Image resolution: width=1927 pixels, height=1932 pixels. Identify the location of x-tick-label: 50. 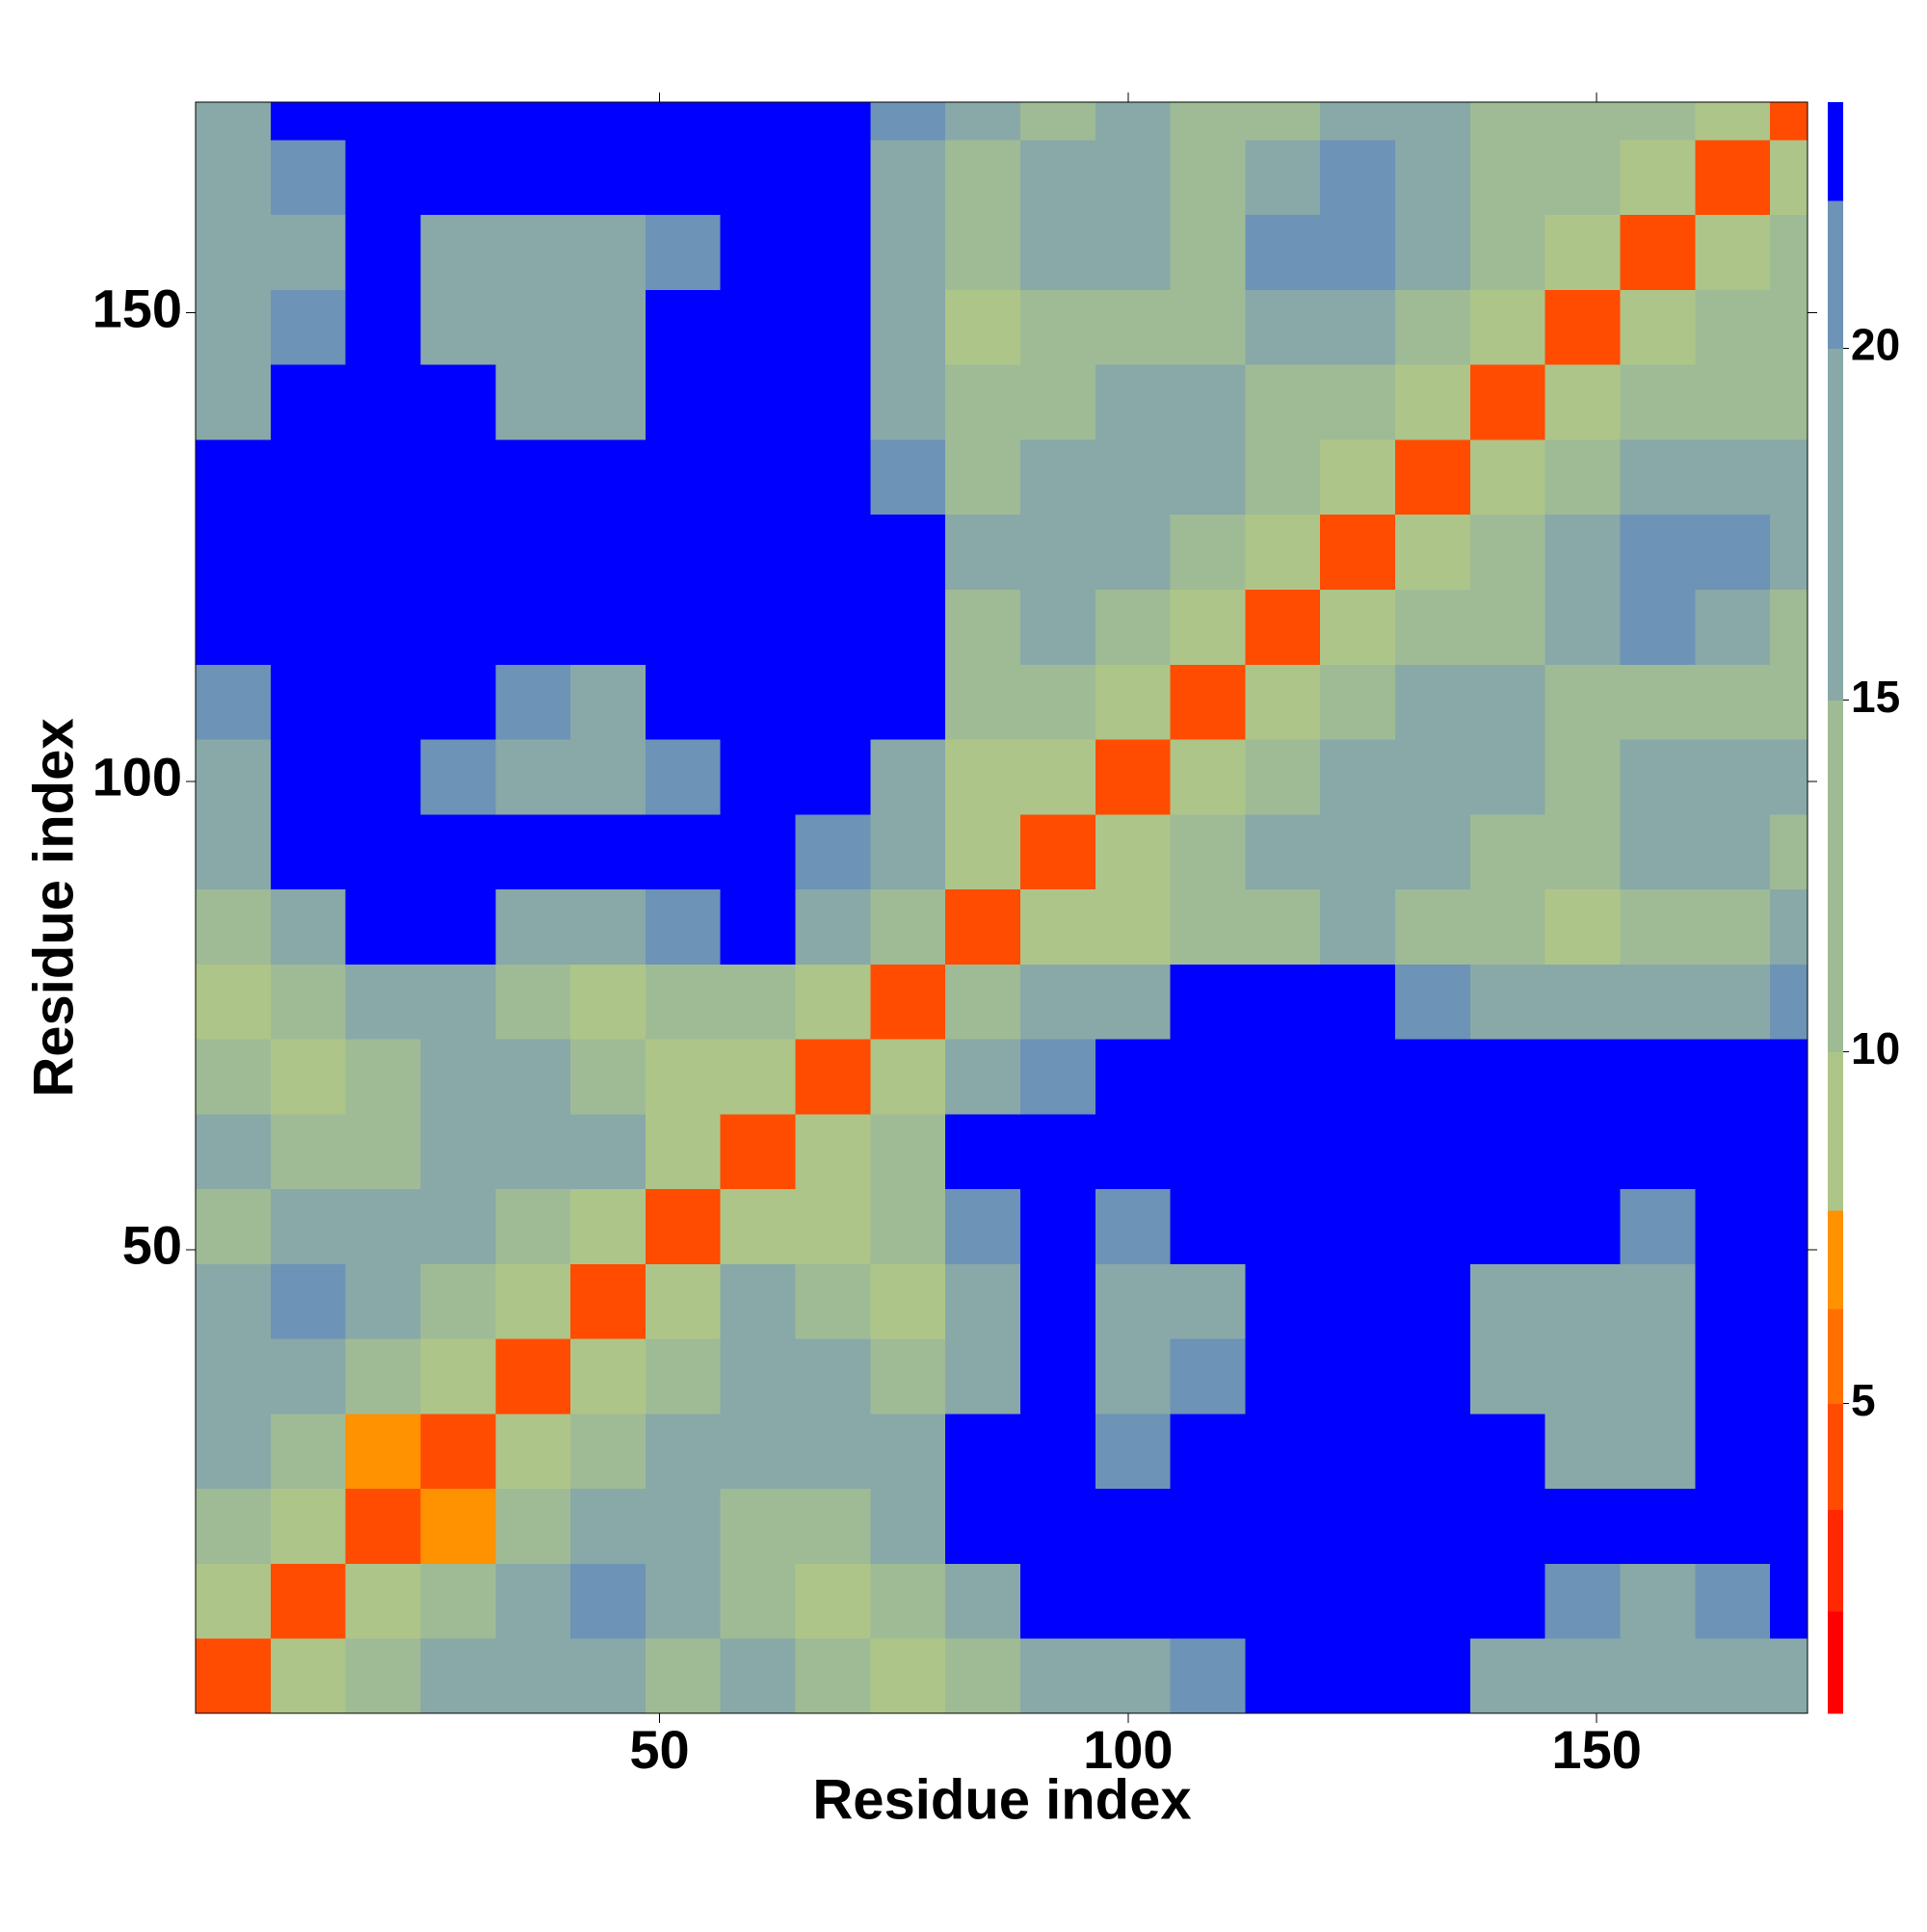
(659, 1749).